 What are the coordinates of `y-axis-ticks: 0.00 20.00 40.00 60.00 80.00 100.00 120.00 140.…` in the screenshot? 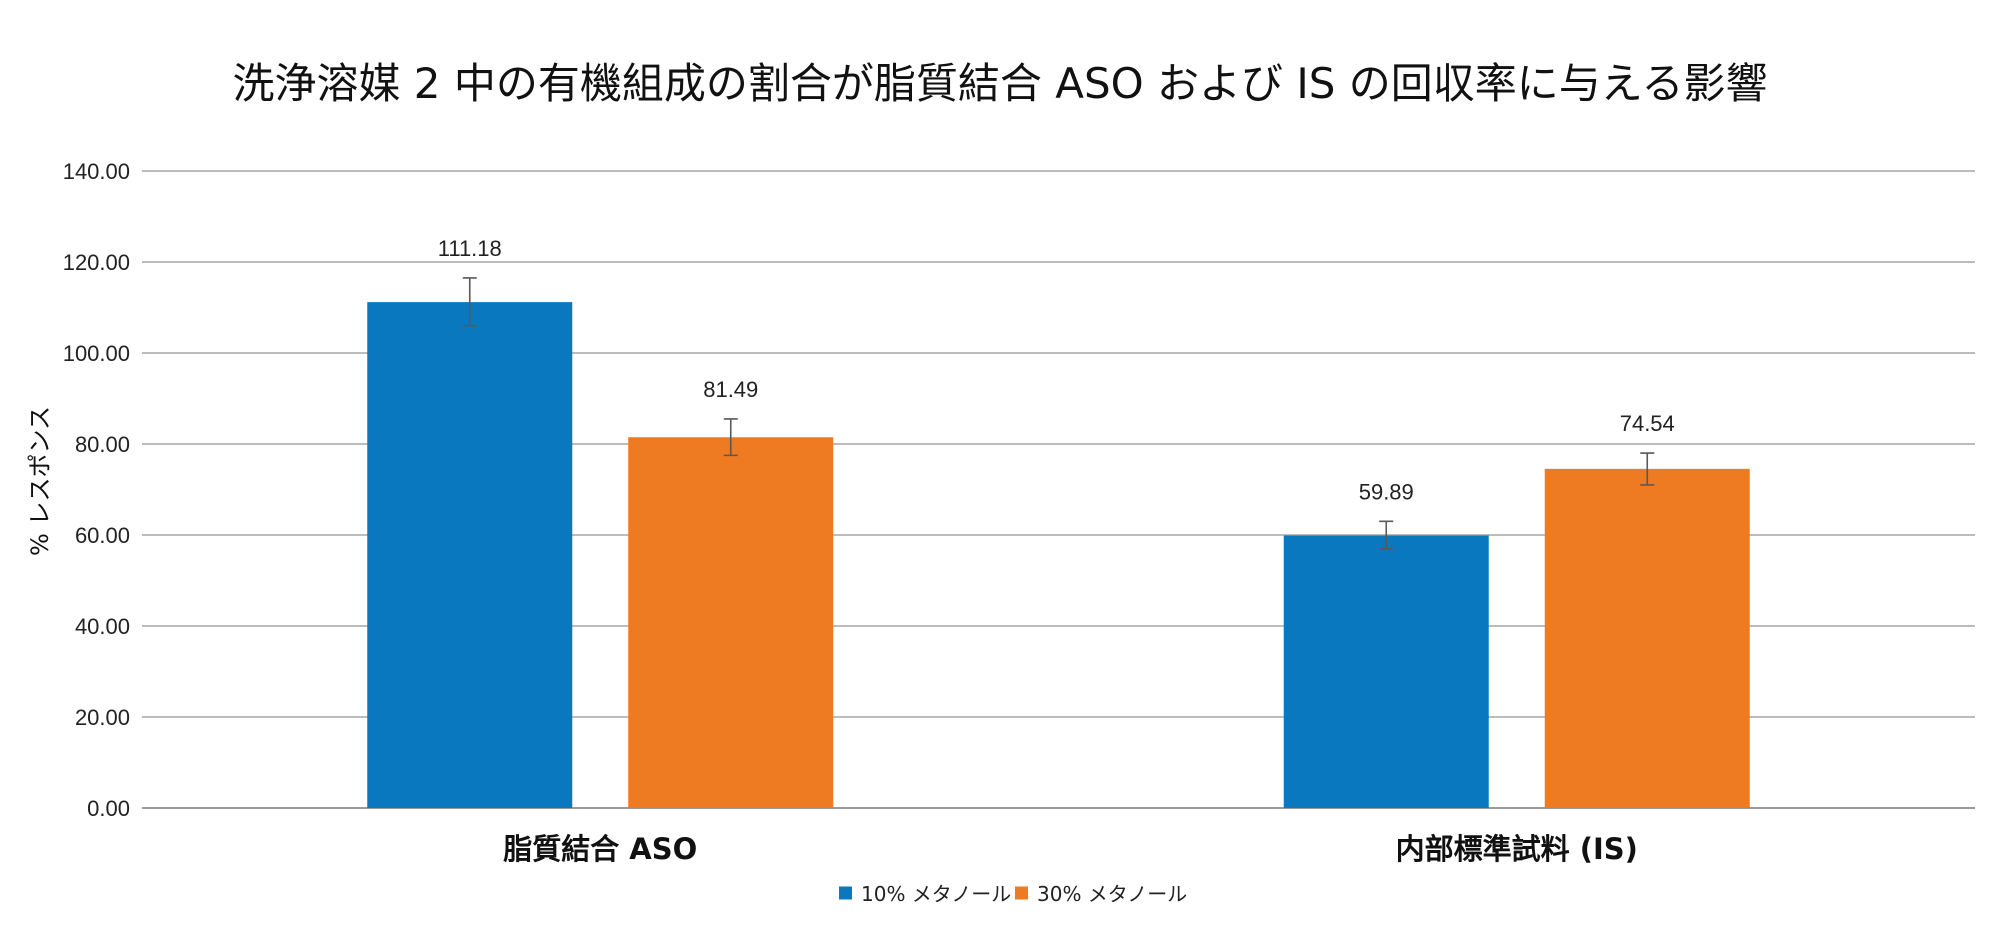 It's located at (96, 490).